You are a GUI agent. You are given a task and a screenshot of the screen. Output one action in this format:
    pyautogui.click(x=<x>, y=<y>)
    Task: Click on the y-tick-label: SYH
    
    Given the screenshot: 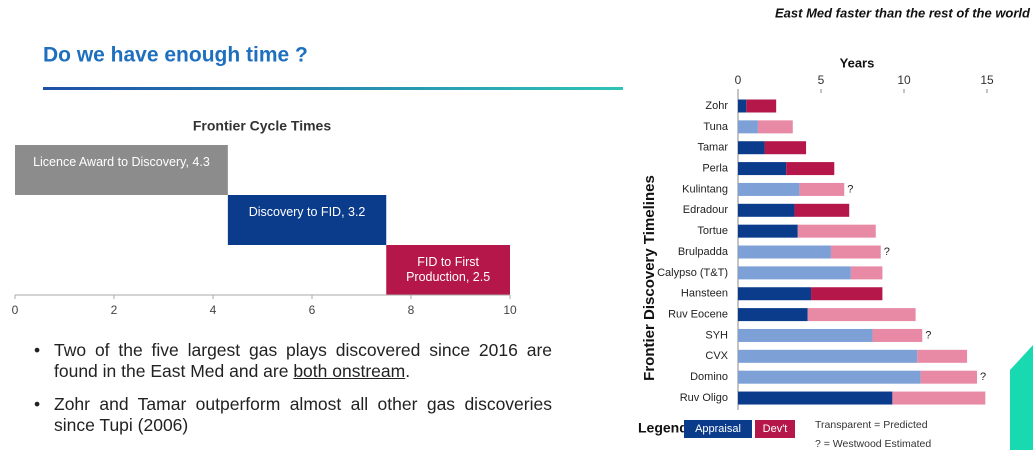 What is the action you would take?
    pyautogui.click(x=716, y=335)
    